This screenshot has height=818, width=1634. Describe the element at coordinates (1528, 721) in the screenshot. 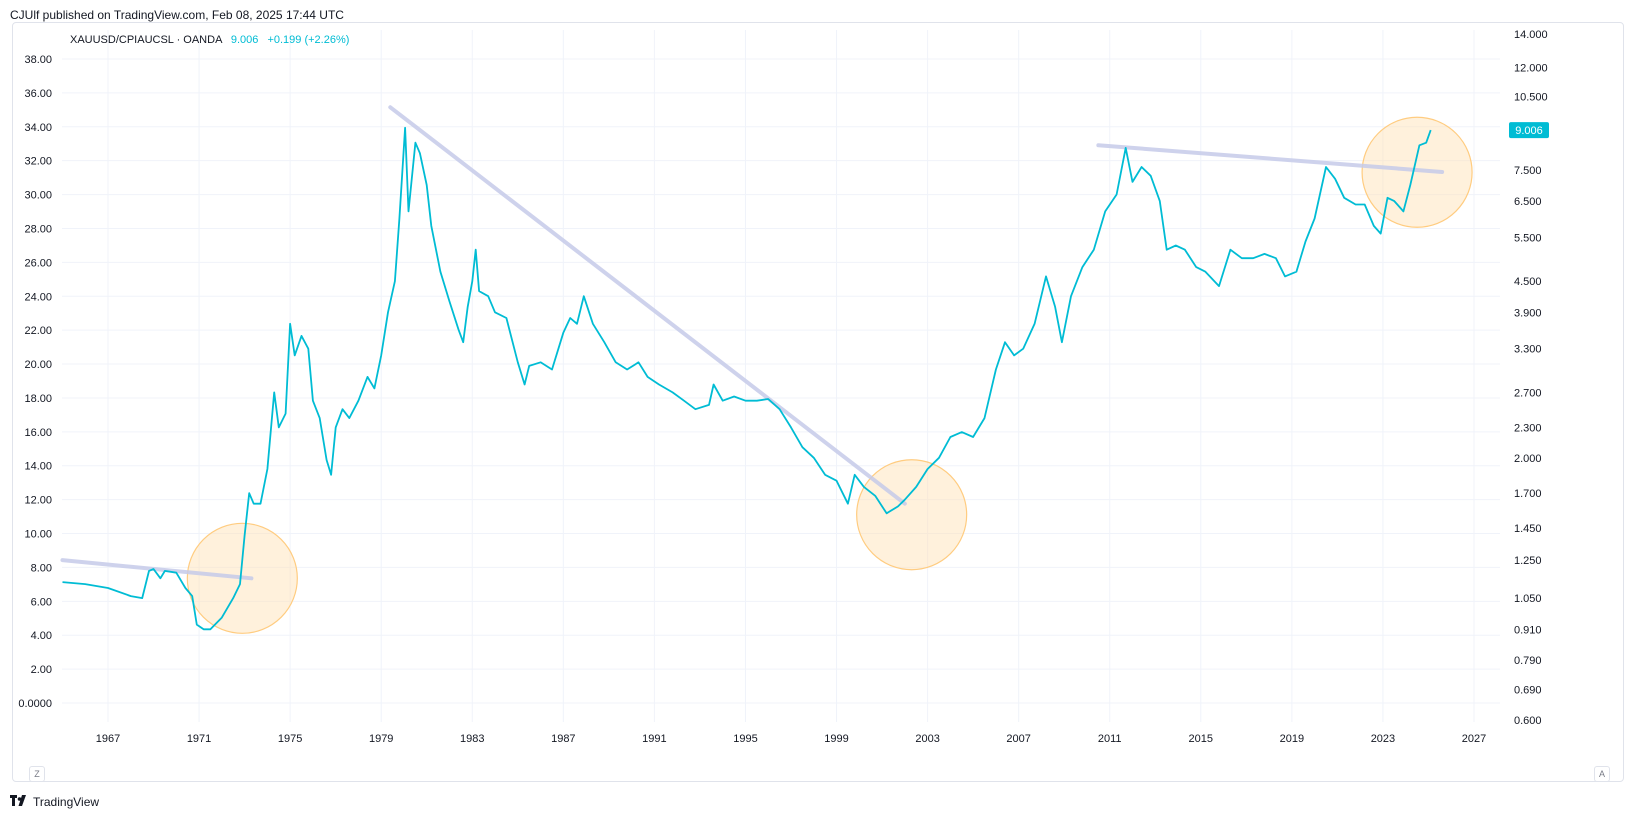

I see `right-axis-tick-label: 0.600` at that location.